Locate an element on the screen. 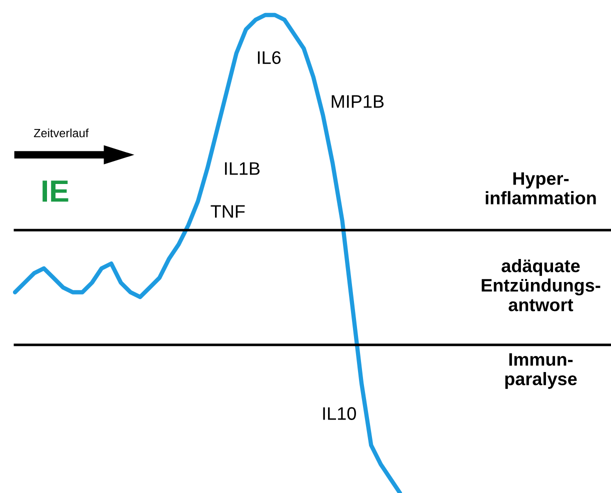 Image resolution: width=611 pixels, height=493 pixels. ref-line-label: adäquate Entzündungs- antwort is located at coordinates (541, 285).